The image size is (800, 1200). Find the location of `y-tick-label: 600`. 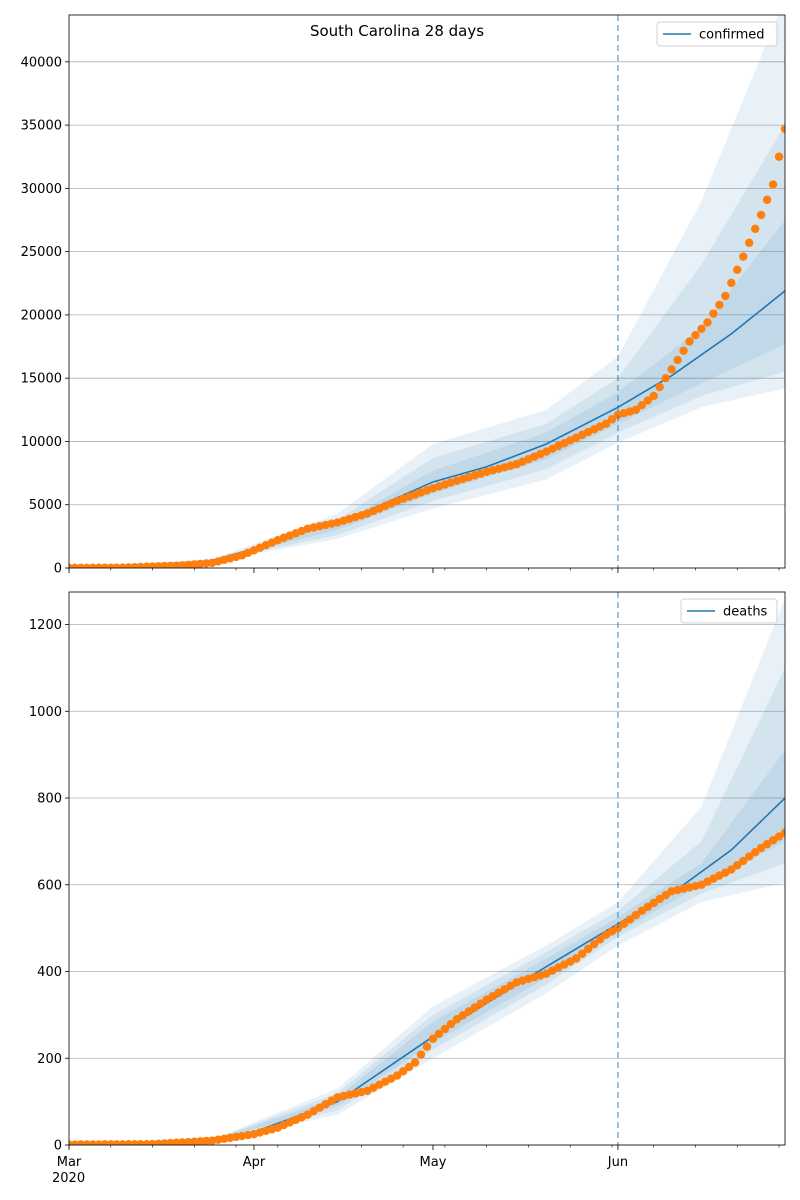

y-tick-label: 600 is located at coordinates (49, 885).